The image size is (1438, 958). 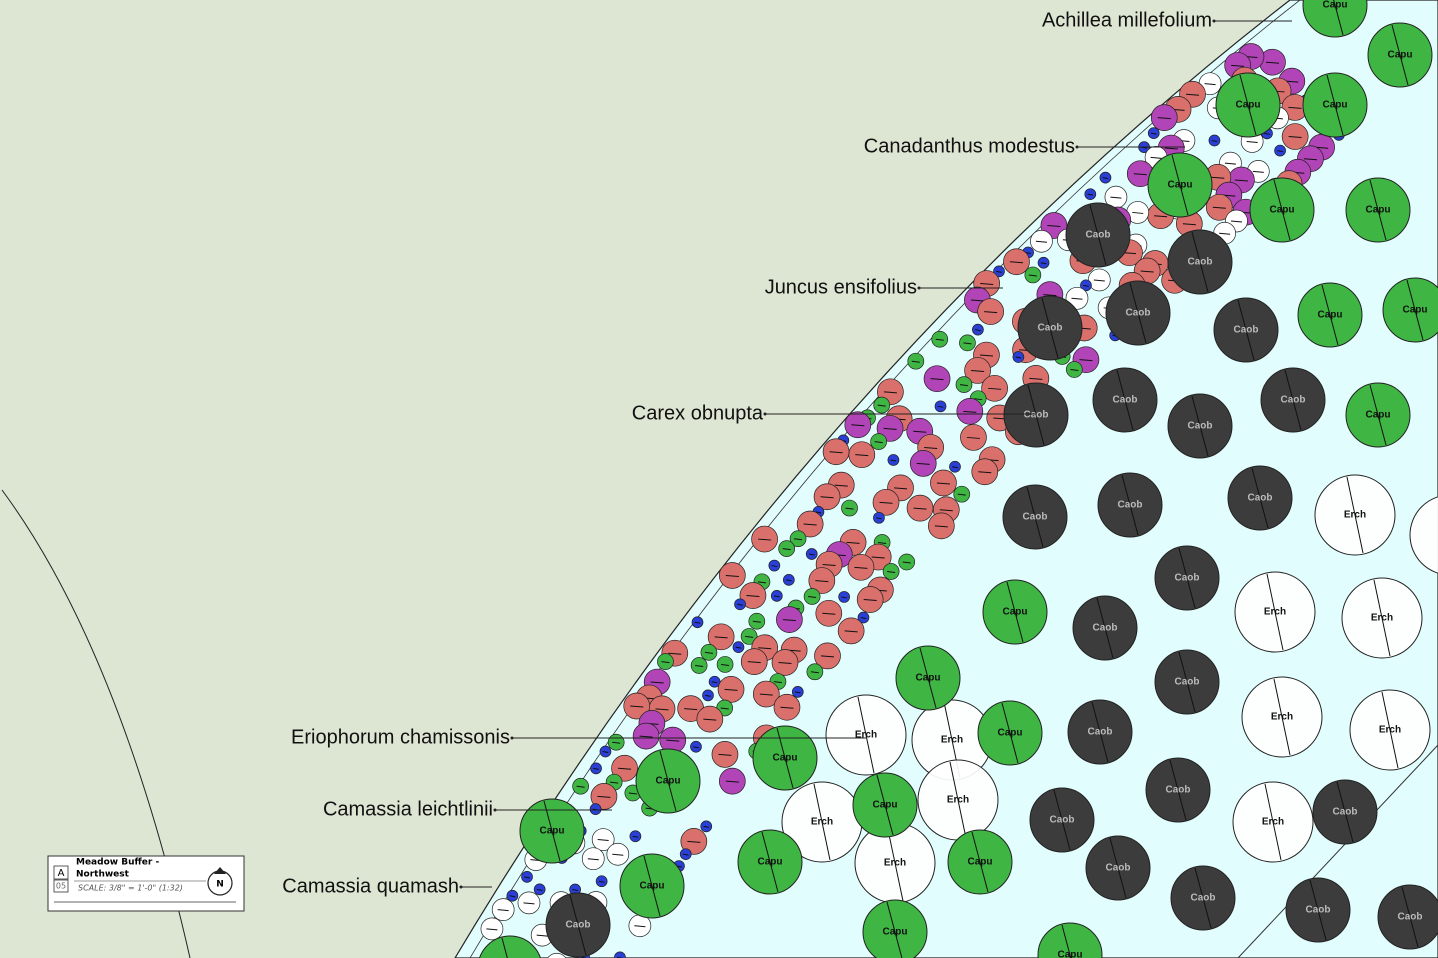 What do you see at coordinates (220, 870) in the screenshot?
I see `north-pointer` at bounding box center [220, 870].